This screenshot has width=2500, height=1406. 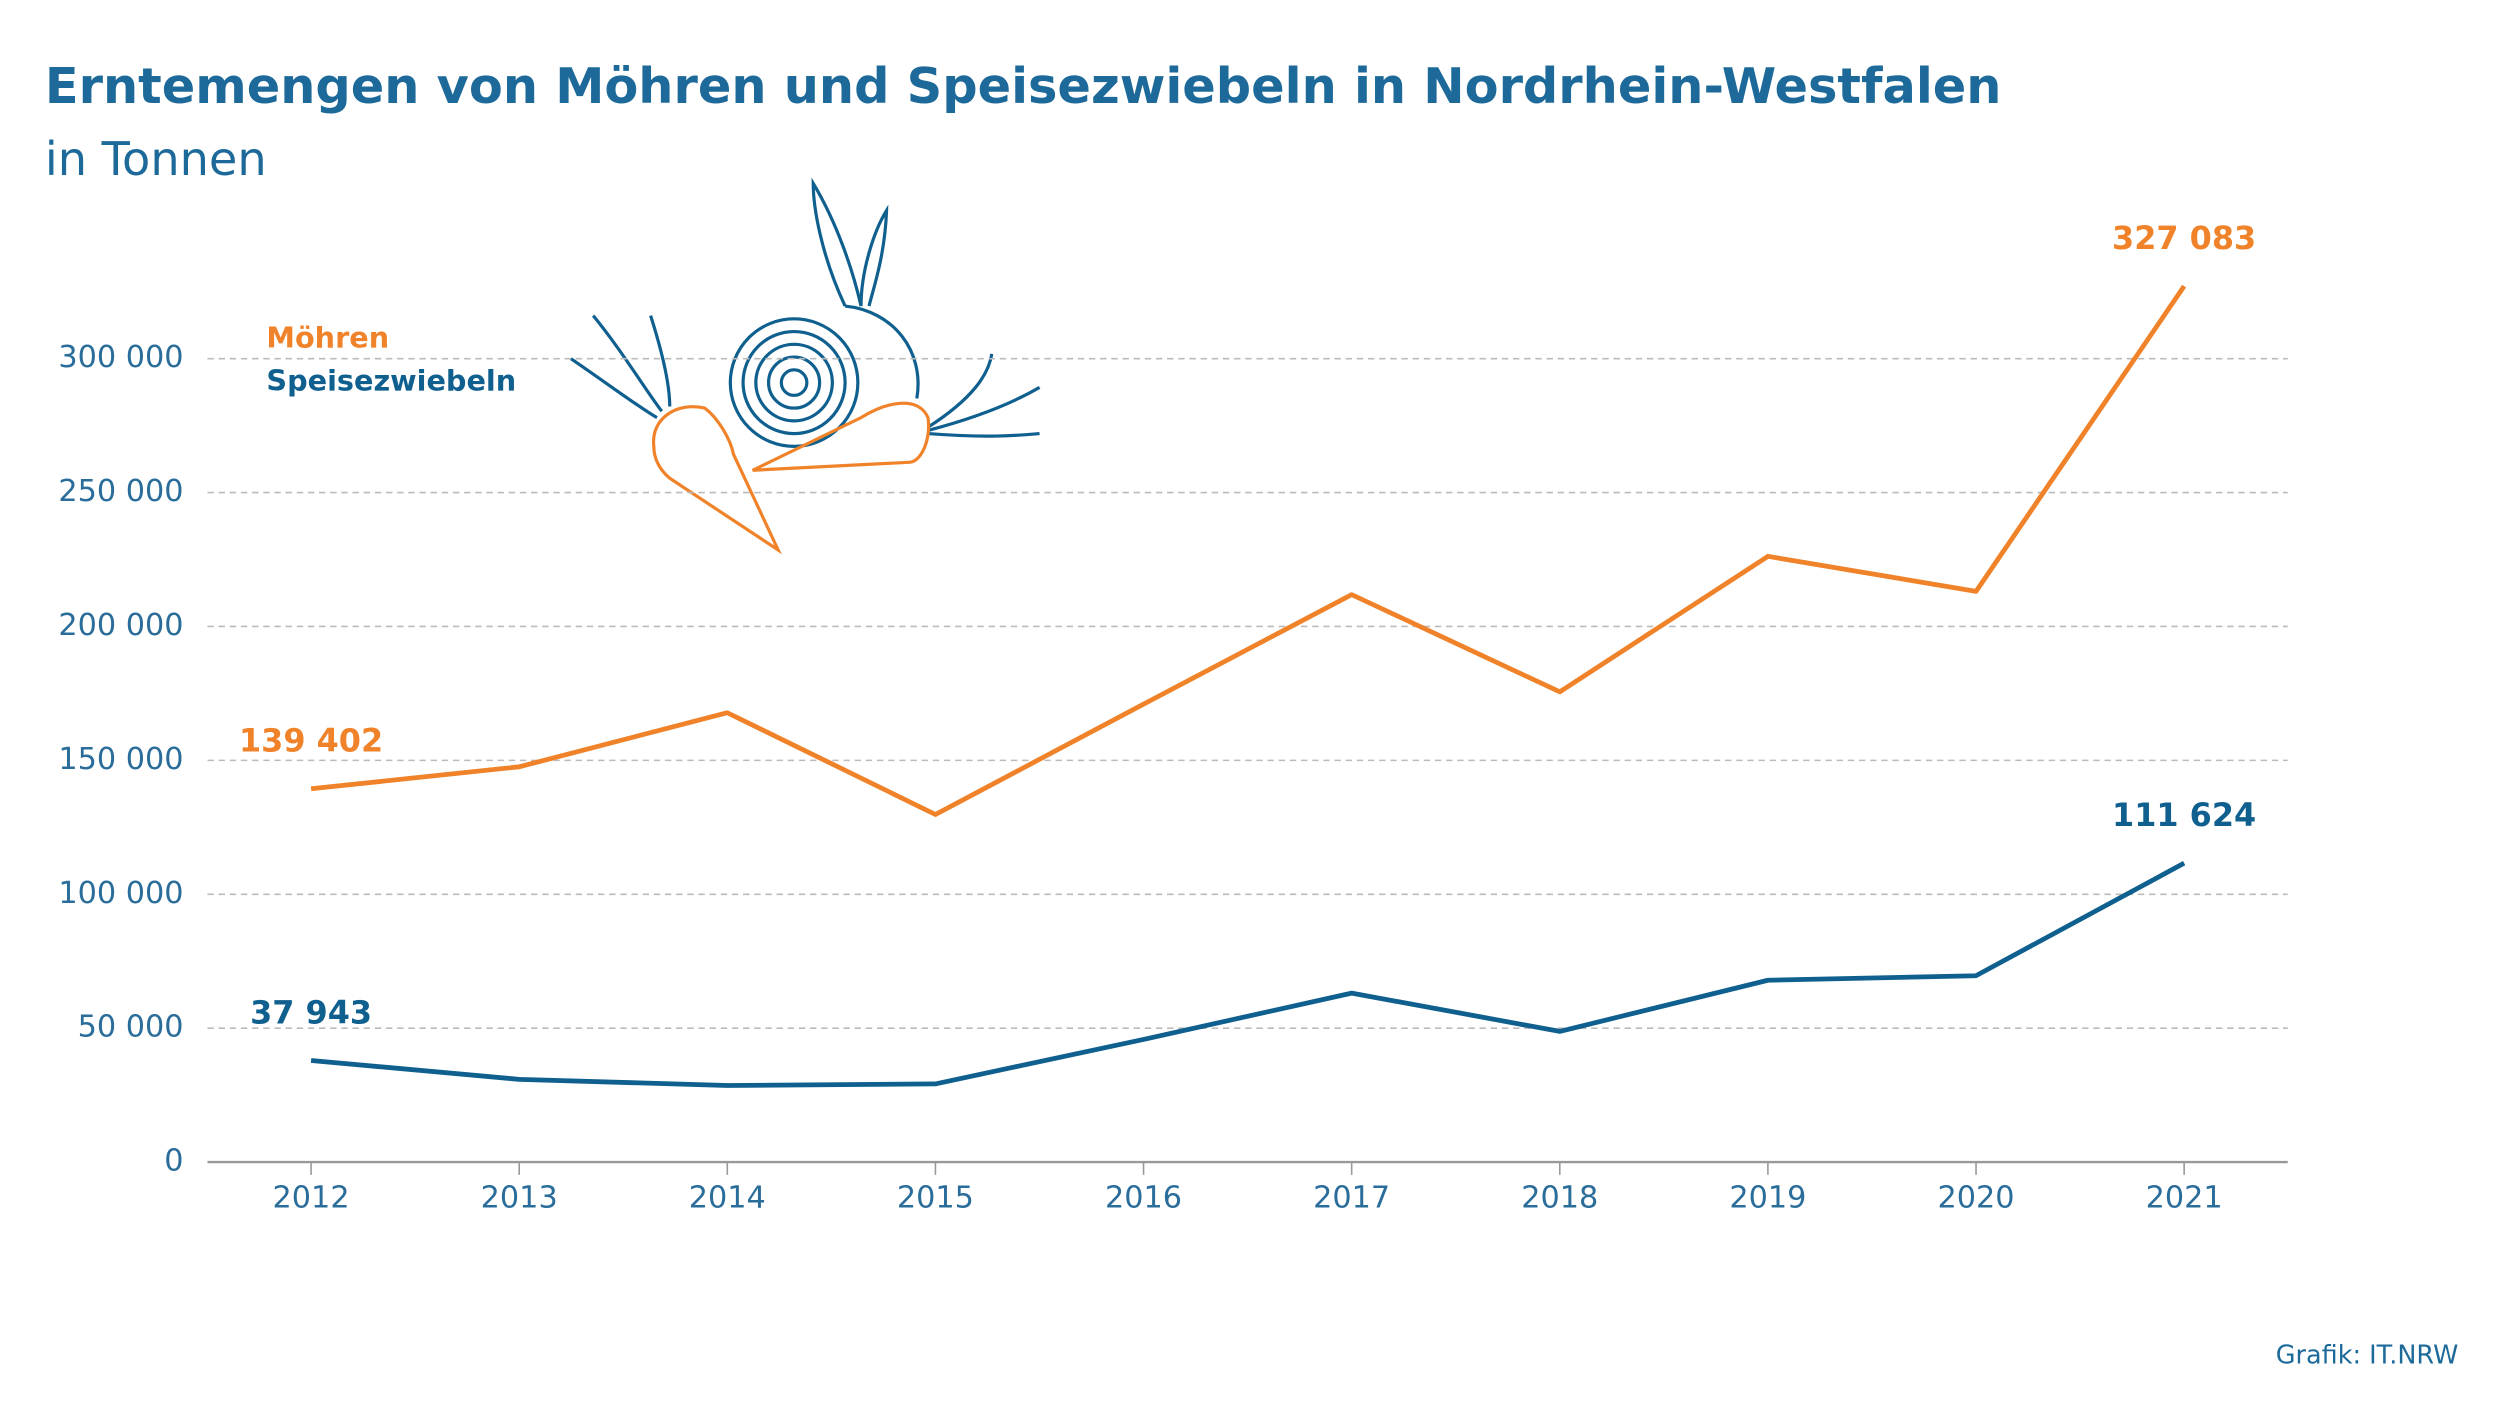 I want to click on chart-subtitle: in Tonnen, so click(x=156, y=159).